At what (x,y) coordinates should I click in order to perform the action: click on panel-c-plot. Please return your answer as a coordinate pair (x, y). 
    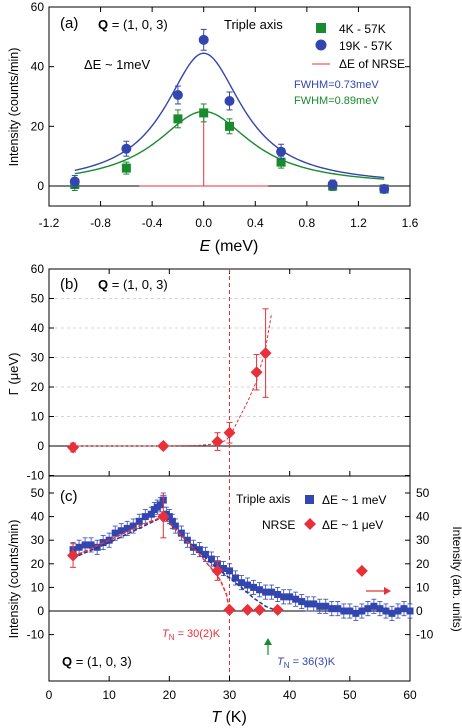
    Looking at the image, I should click on (240, 556).